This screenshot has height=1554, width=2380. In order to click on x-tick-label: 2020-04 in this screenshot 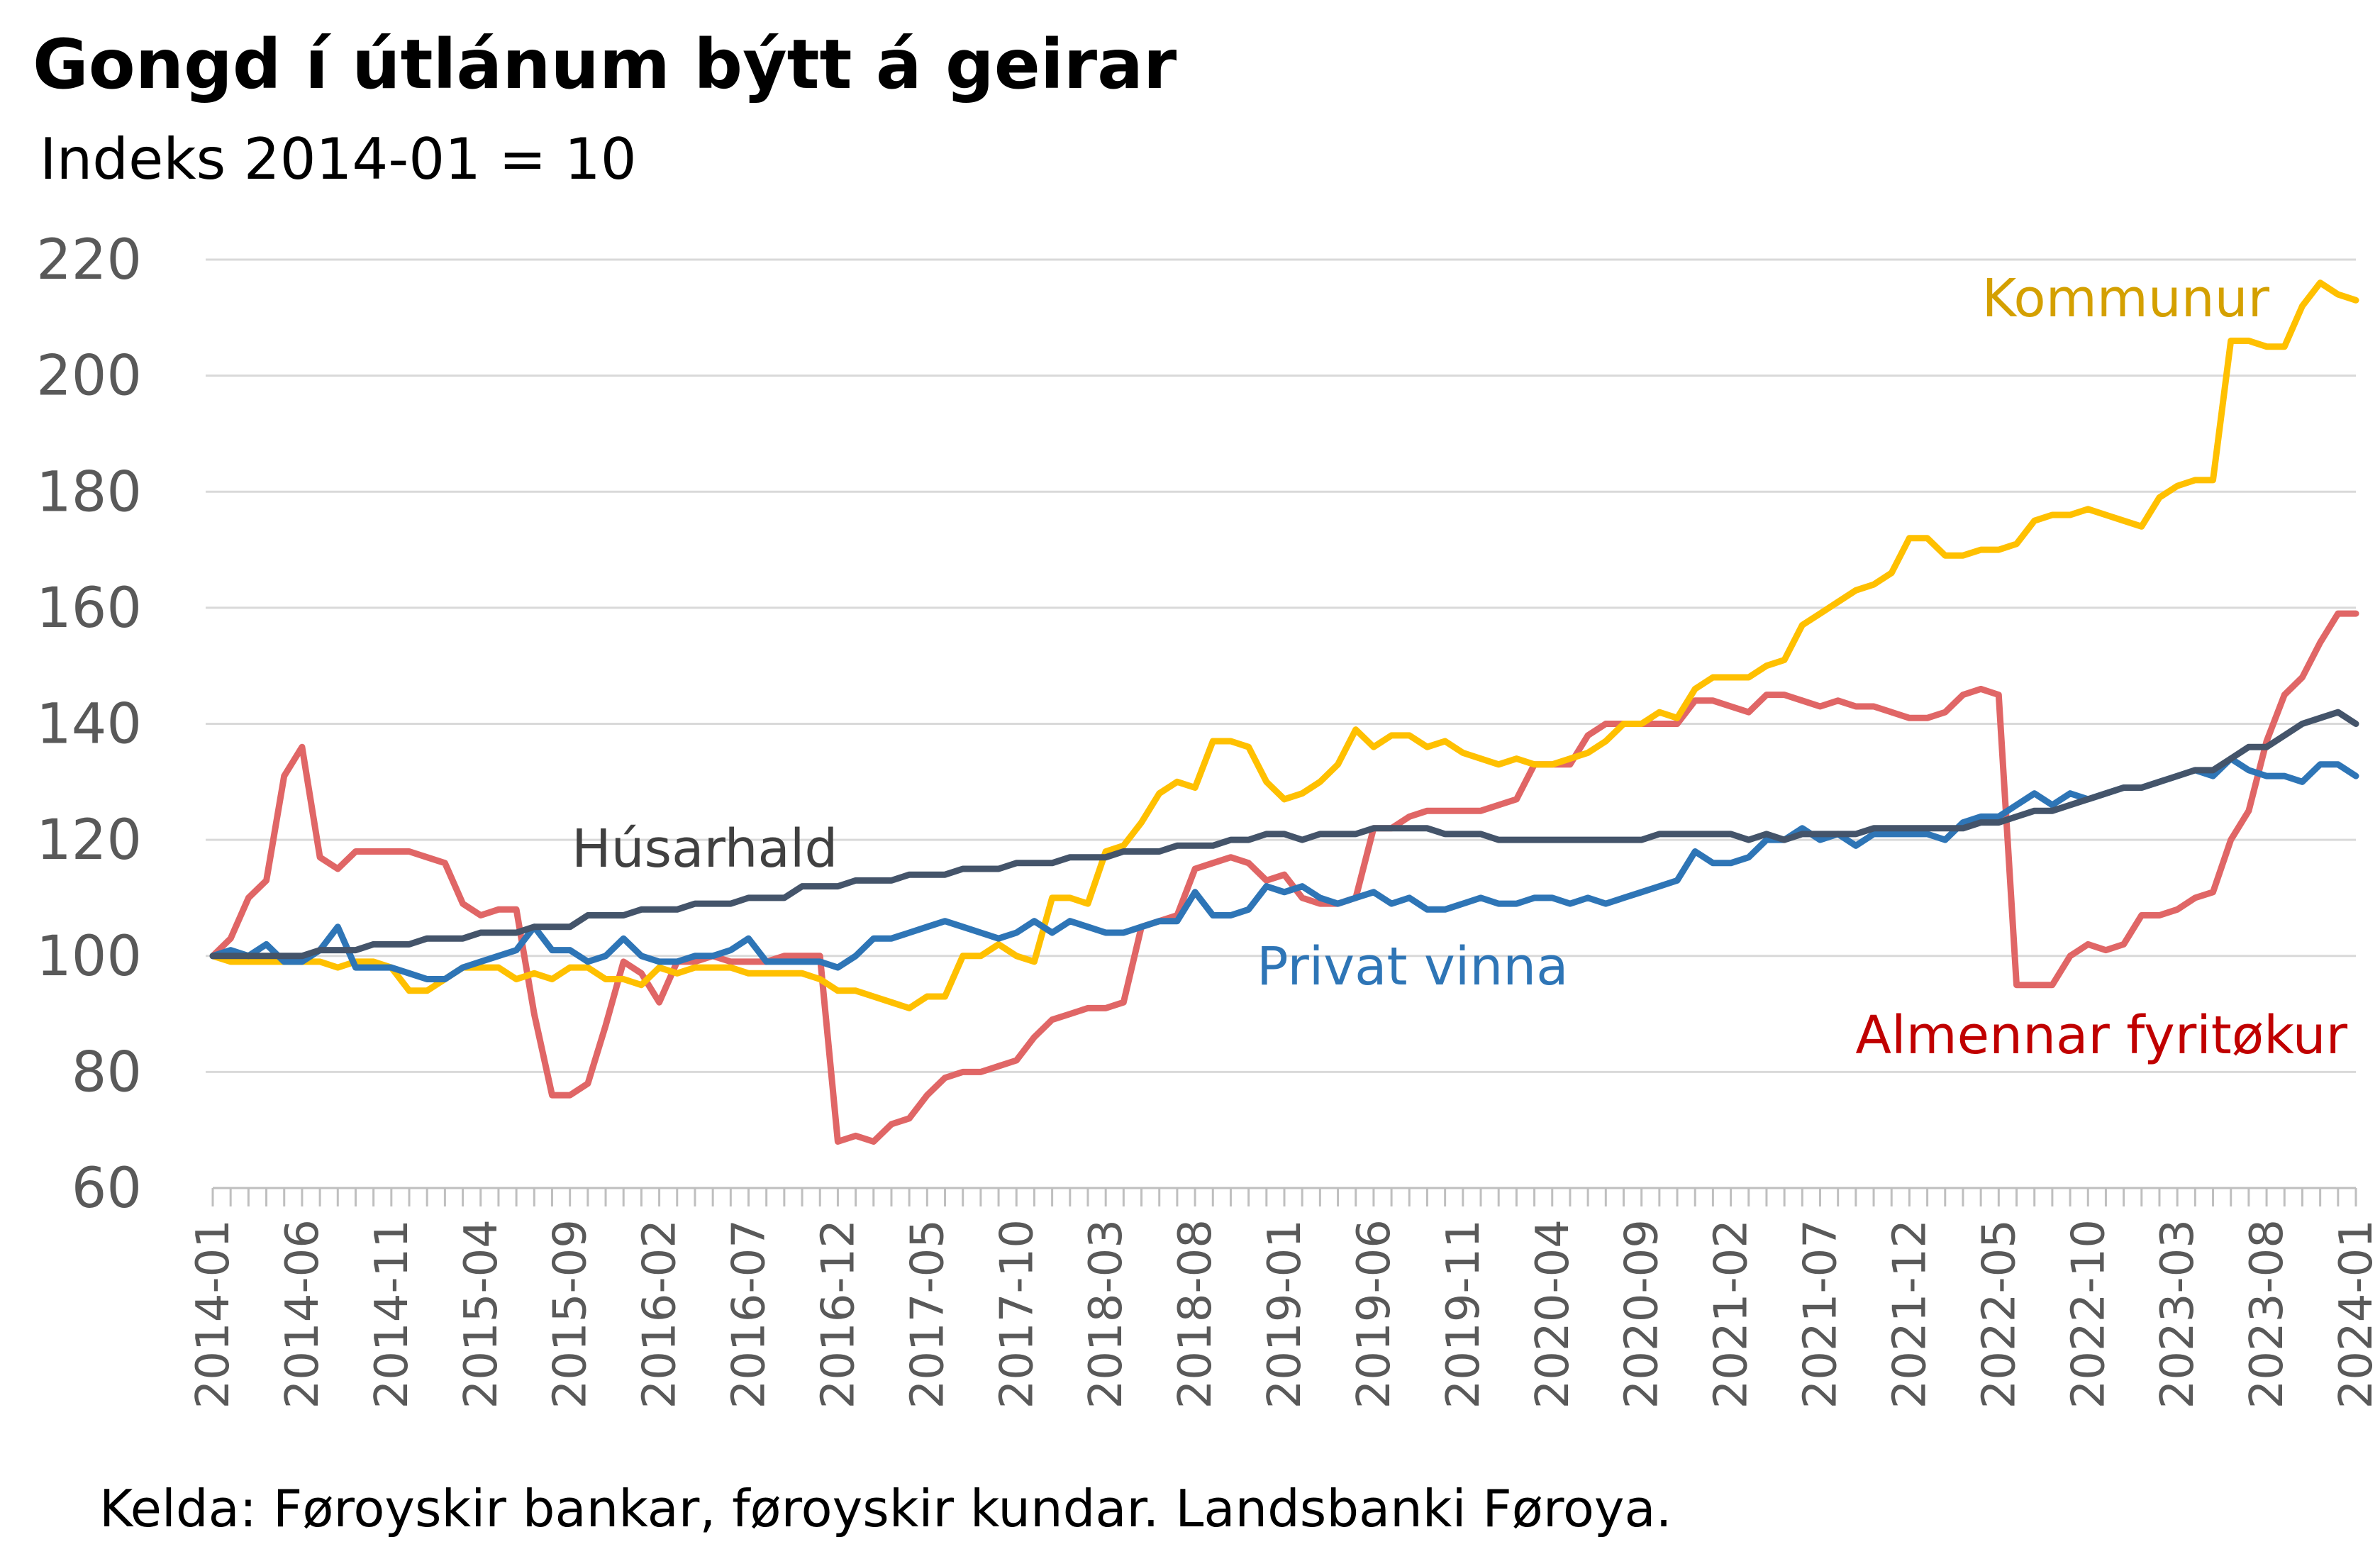, I will do `click(1553, 1314)`.